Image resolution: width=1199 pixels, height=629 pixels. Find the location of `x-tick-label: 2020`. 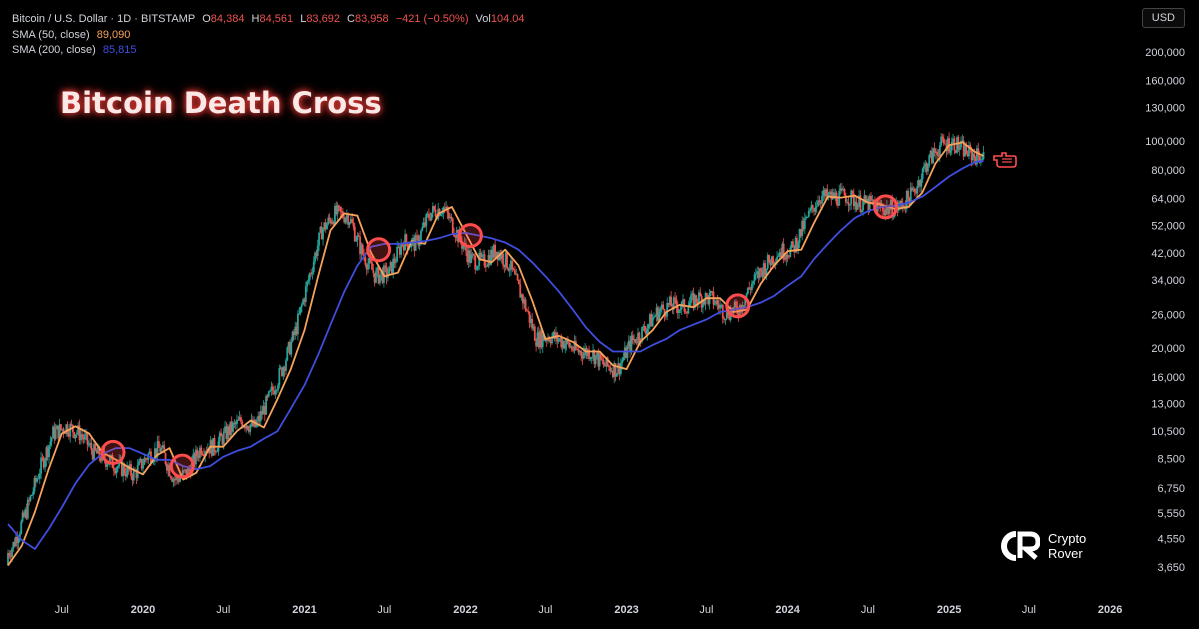

x-tick-label: 2020 is located at coordinates (143, 610).